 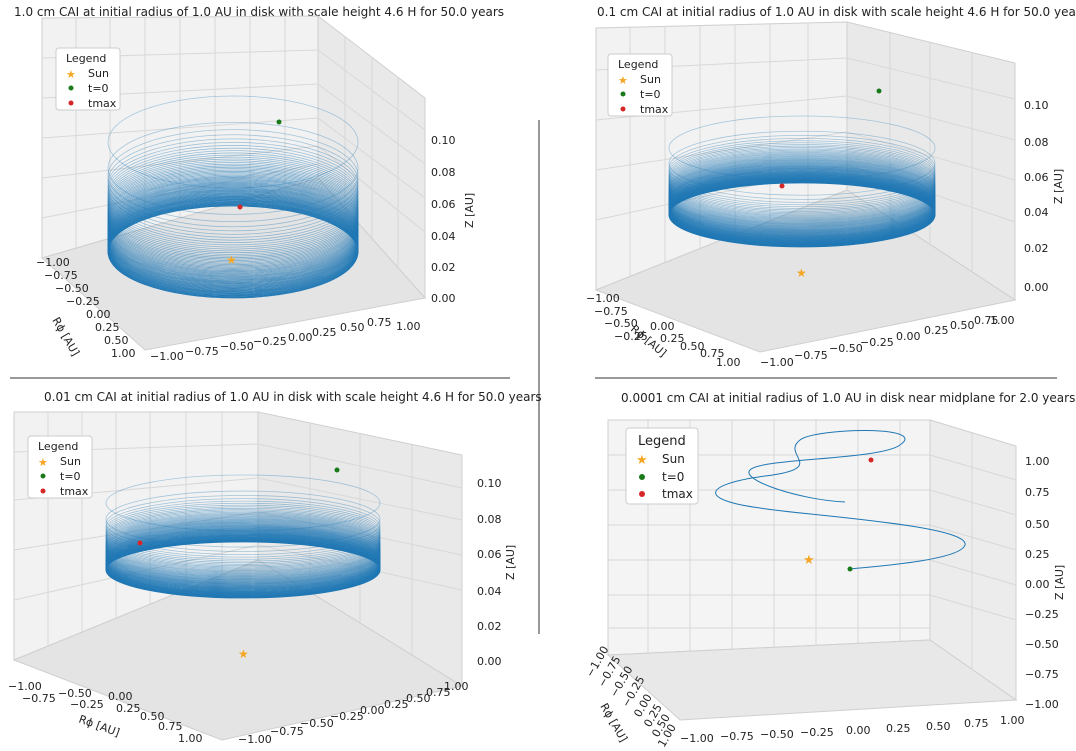 I want to click on x-tick: −1.00, so click(x=777, y=362).